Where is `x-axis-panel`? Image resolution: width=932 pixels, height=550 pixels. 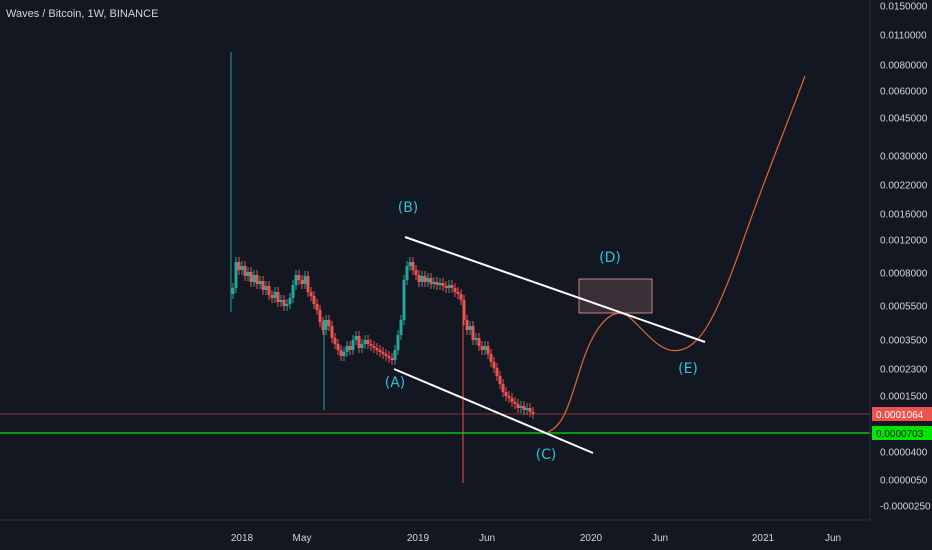
x-axis-panel is located at coordinates (466, 535).